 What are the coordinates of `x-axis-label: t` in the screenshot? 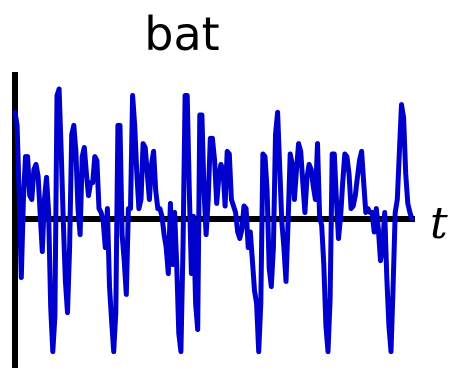 It's located at (439, 223).